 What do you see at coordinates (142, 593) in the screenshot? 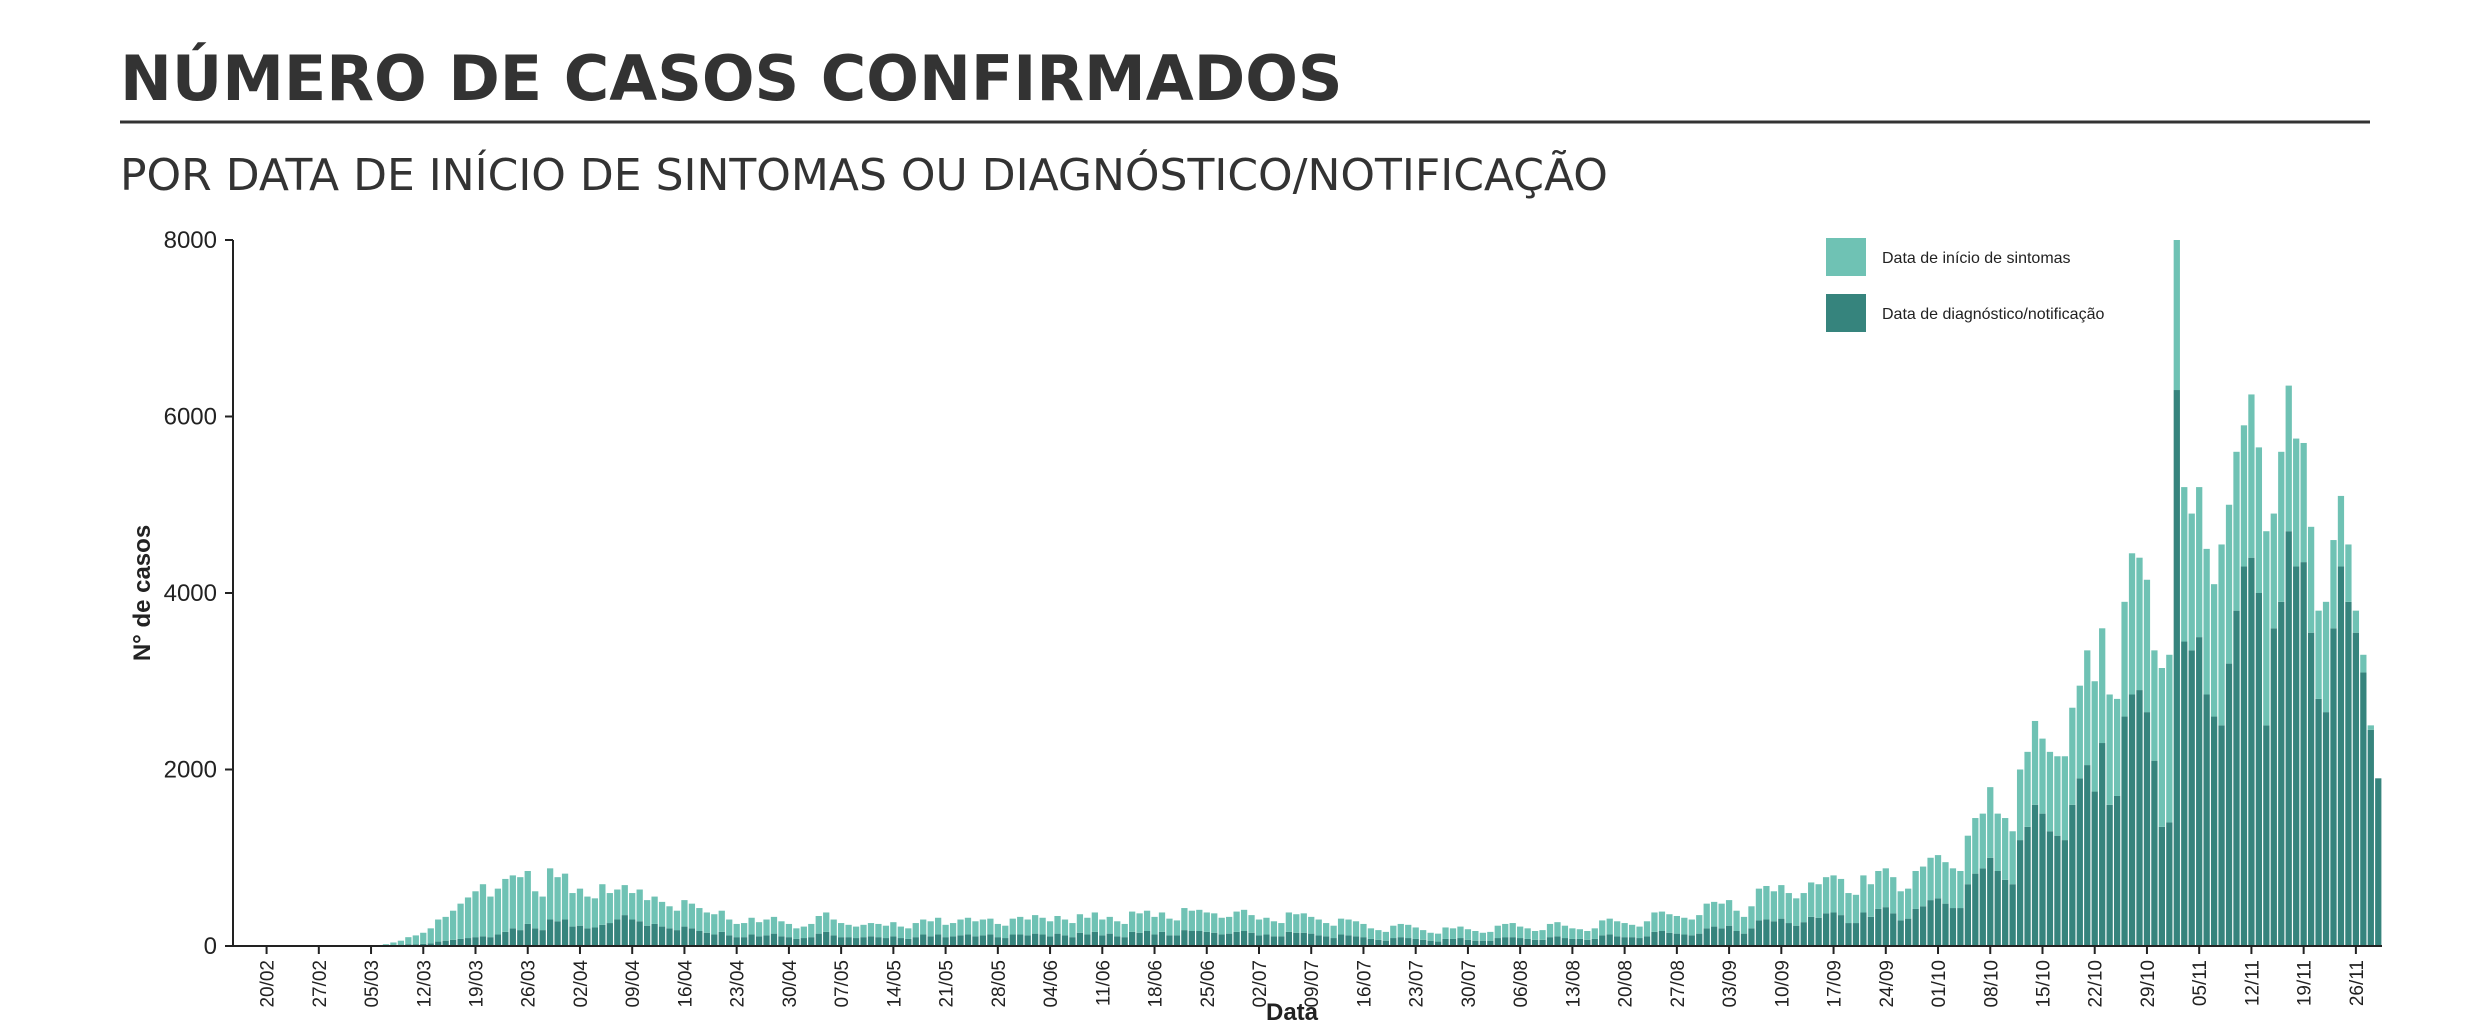
I see `y-axis-label: N° de casos` at bounding box center [142, 593].